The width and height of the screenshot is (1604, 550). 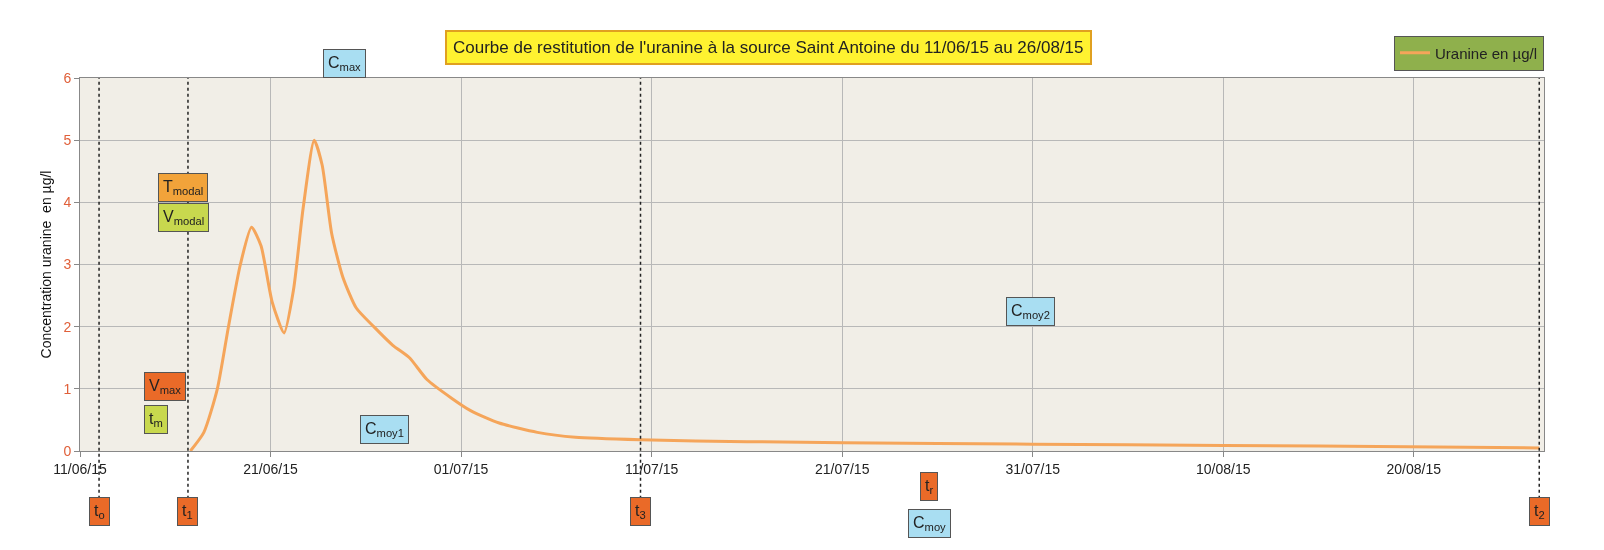 I want to click on ref-line-label: t$_{o}$, so click(x=99, y=512).